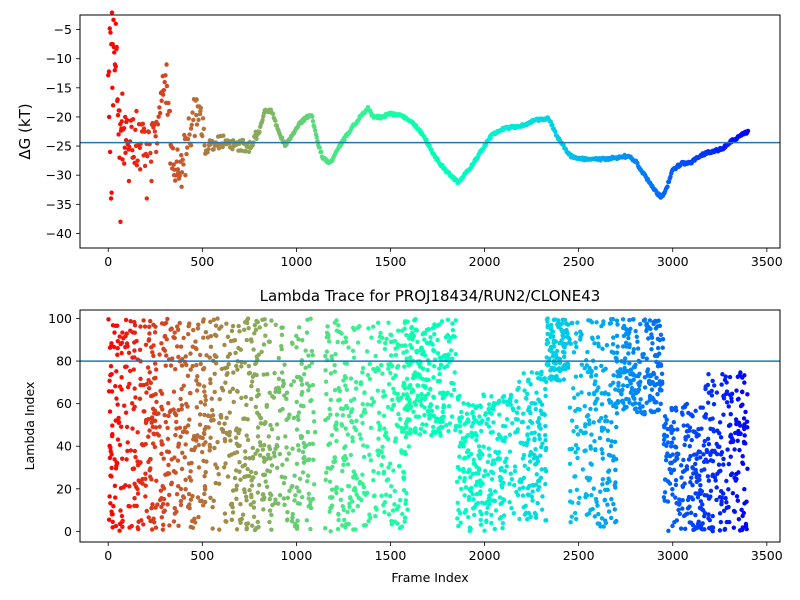 The height and width of the screenshot is (600, 800). Describe the element at coordinates (59, 58) in the screenshot. I see `delta-g-y-tick-label: −10` at that location.